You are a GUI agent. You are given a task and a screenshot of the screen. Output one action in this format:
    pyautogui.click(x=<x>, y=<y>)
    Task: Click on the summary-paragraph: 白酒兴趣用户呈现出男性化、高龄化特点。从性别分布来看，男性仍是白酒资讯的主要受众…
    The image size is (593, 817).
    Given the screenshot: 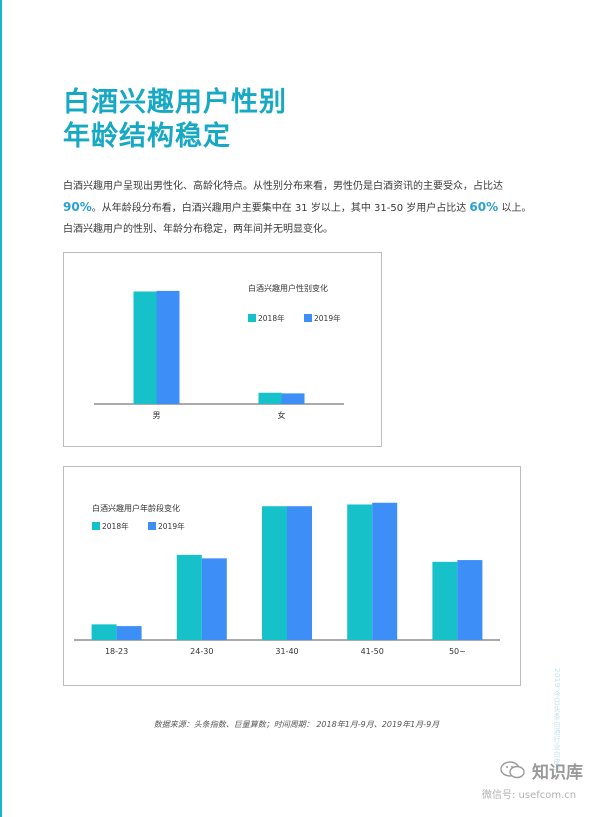 What is the action you would take?
    pyautogui.click(x=298, y=208)
    